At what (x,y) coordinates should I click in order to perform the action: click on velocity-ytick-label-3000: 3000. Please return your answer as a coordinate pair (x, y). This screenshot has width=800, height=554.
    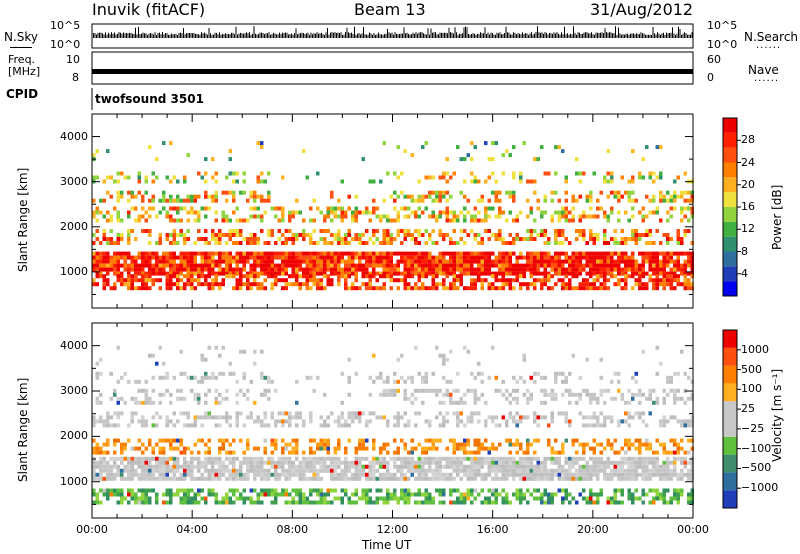
    Looking at the image, I should click on (74, 391).